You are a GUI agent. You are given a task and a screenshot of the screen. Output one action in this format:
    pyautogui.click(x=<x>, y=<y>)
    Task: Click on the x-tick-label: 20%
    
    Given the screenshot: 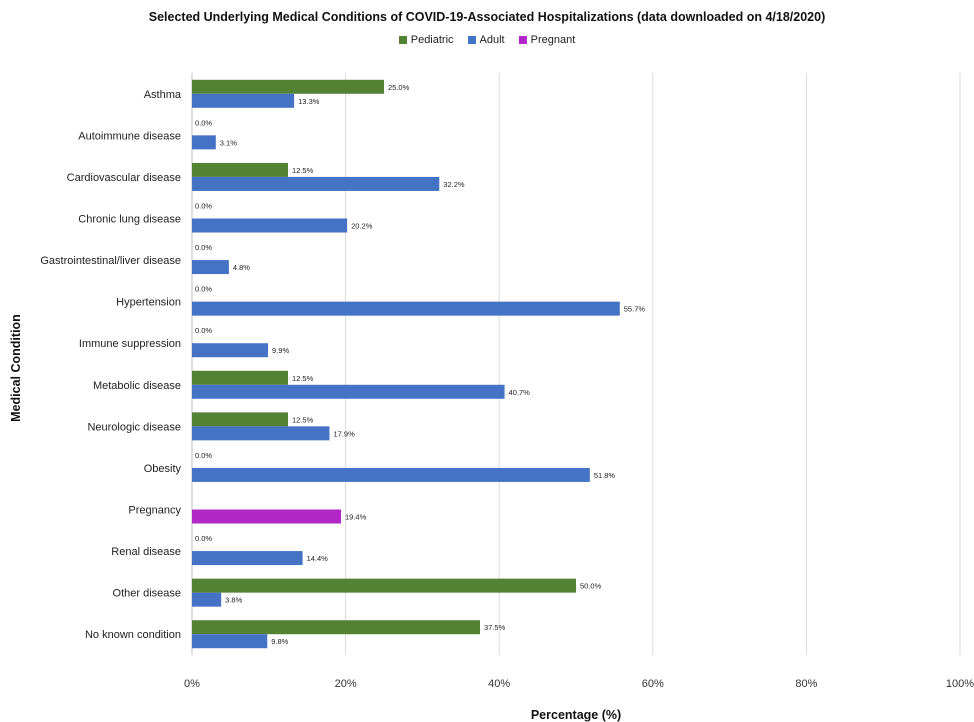 What is the action you would take?
    pyautogui.click(x=346, y=684)
    